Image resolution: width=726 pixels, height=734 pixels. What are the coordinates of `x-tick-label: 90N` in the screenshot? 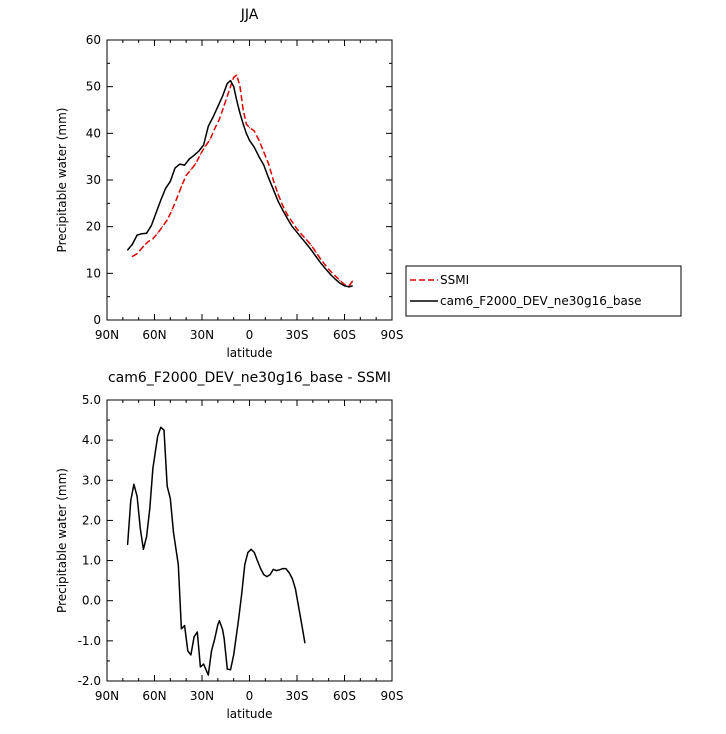 It's located at (107, 696).